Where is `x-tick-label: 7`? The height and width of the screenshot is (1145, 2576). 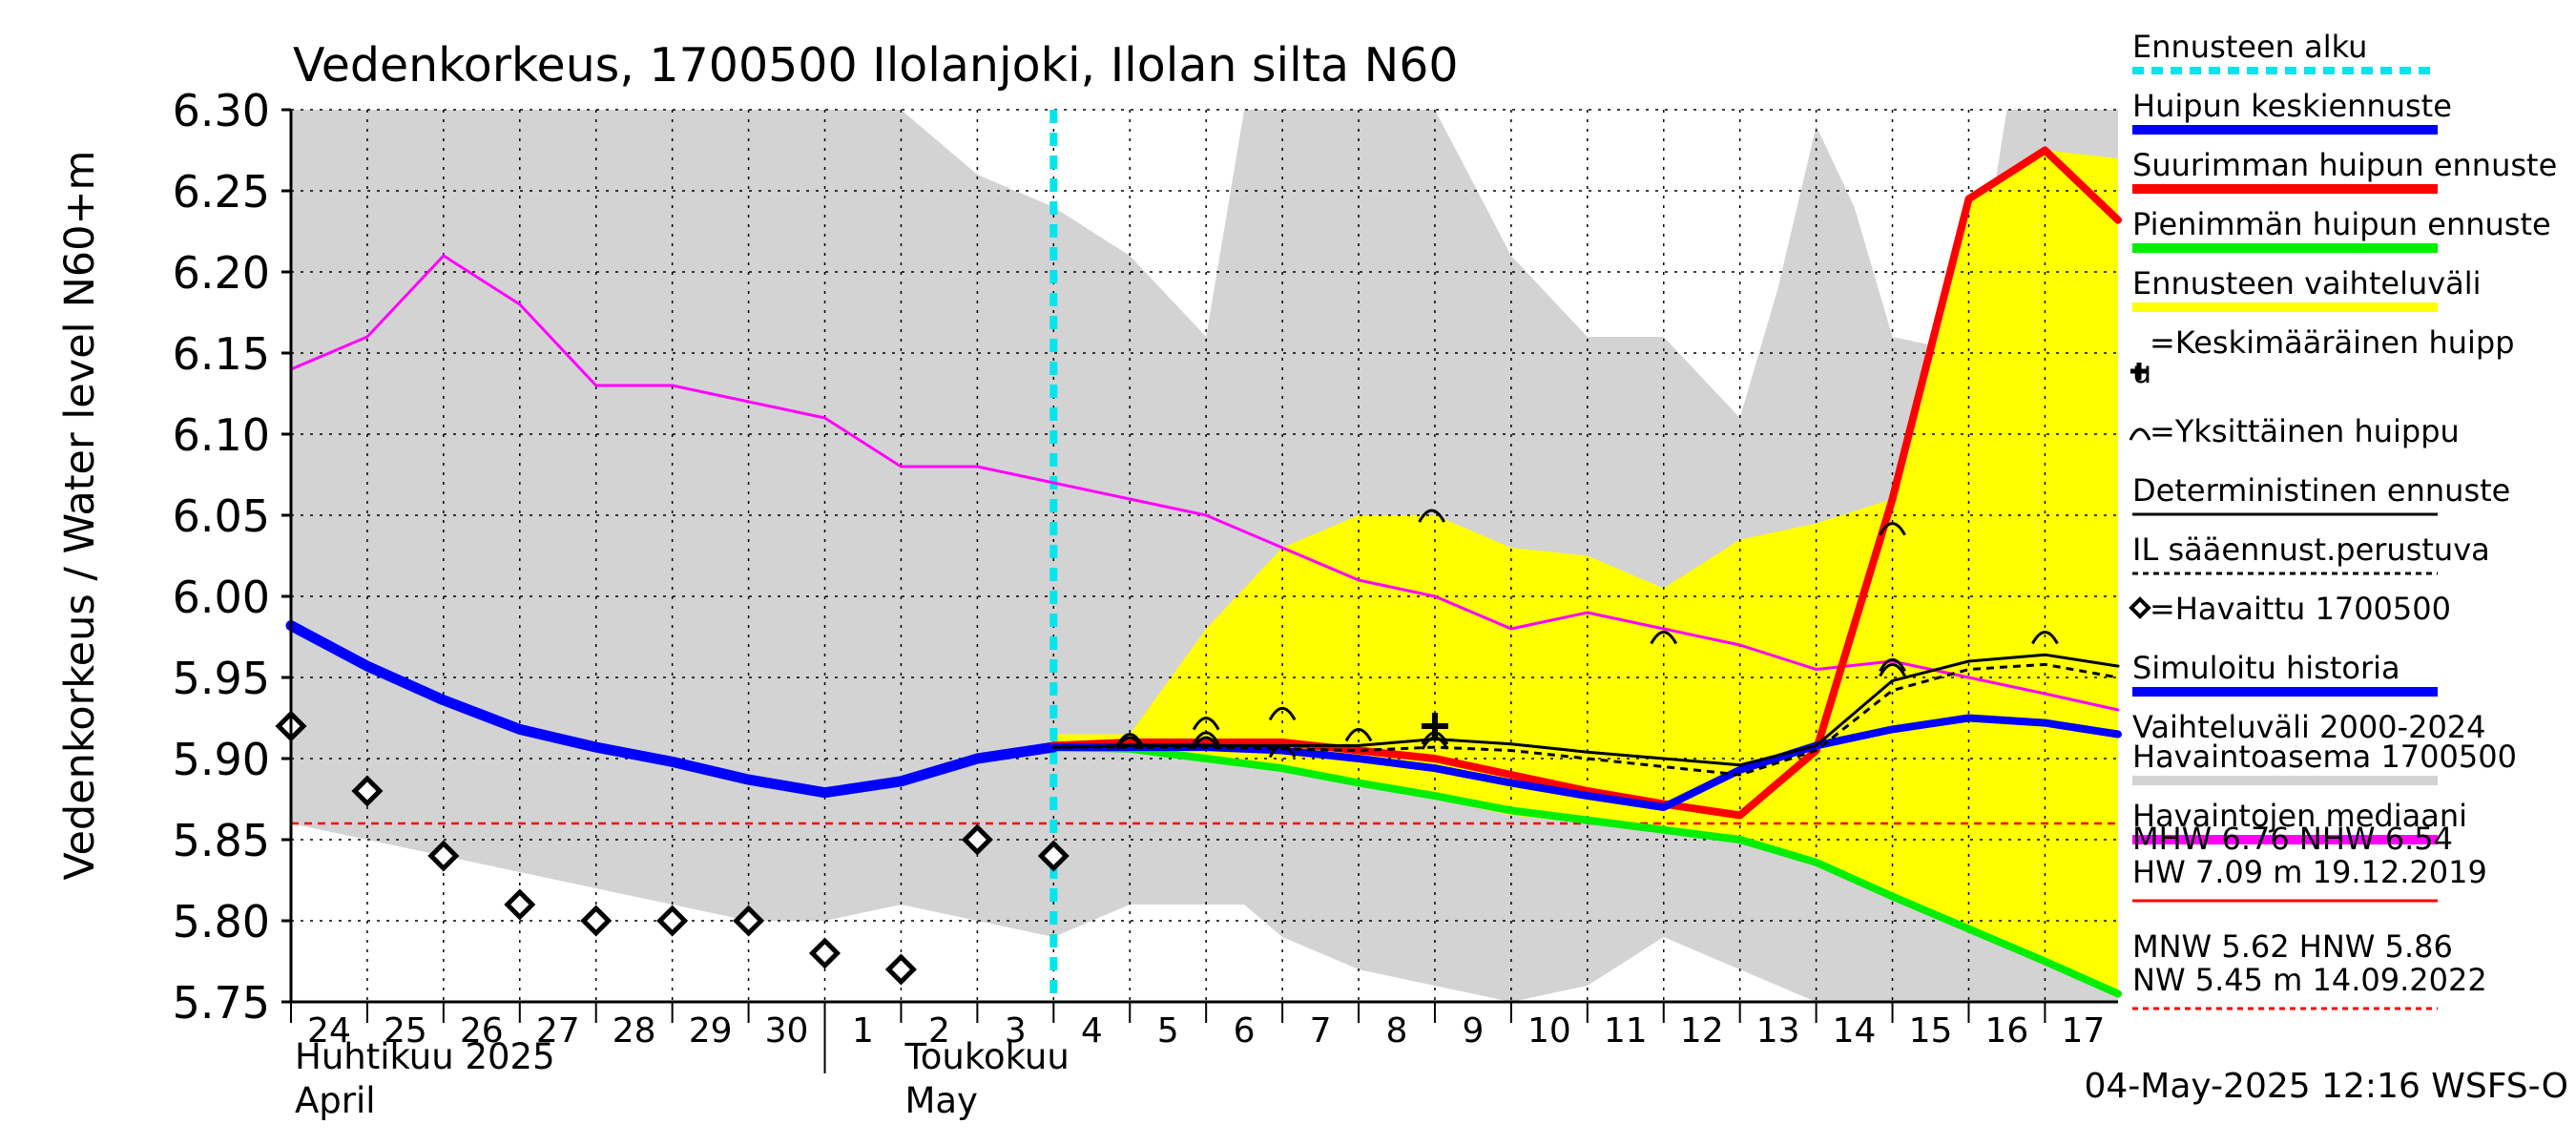 x-tick-label: 7 is located at coordinates (1321, 1031).